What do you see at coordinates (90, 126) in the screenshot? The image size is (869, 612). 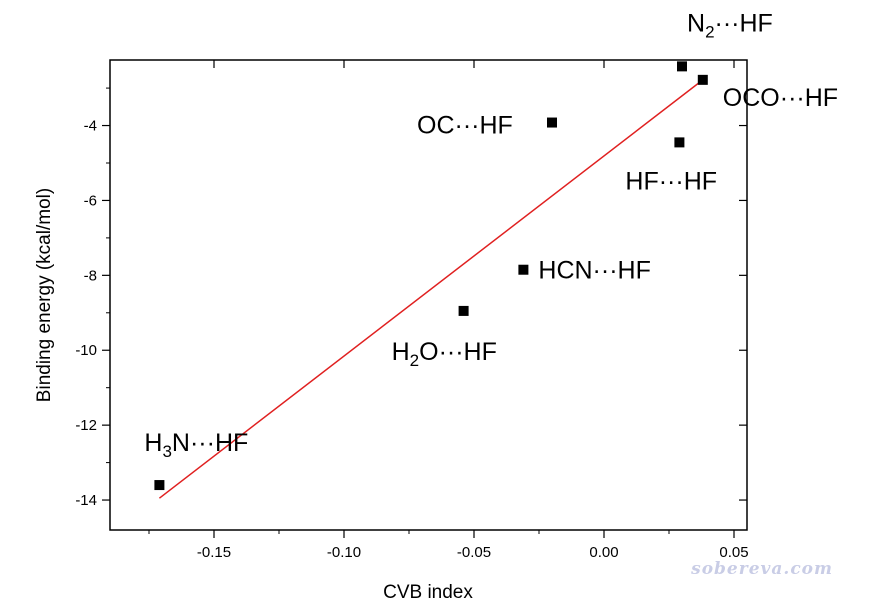 I see `y-tick-label: -4` at bounding box center [90, 126].